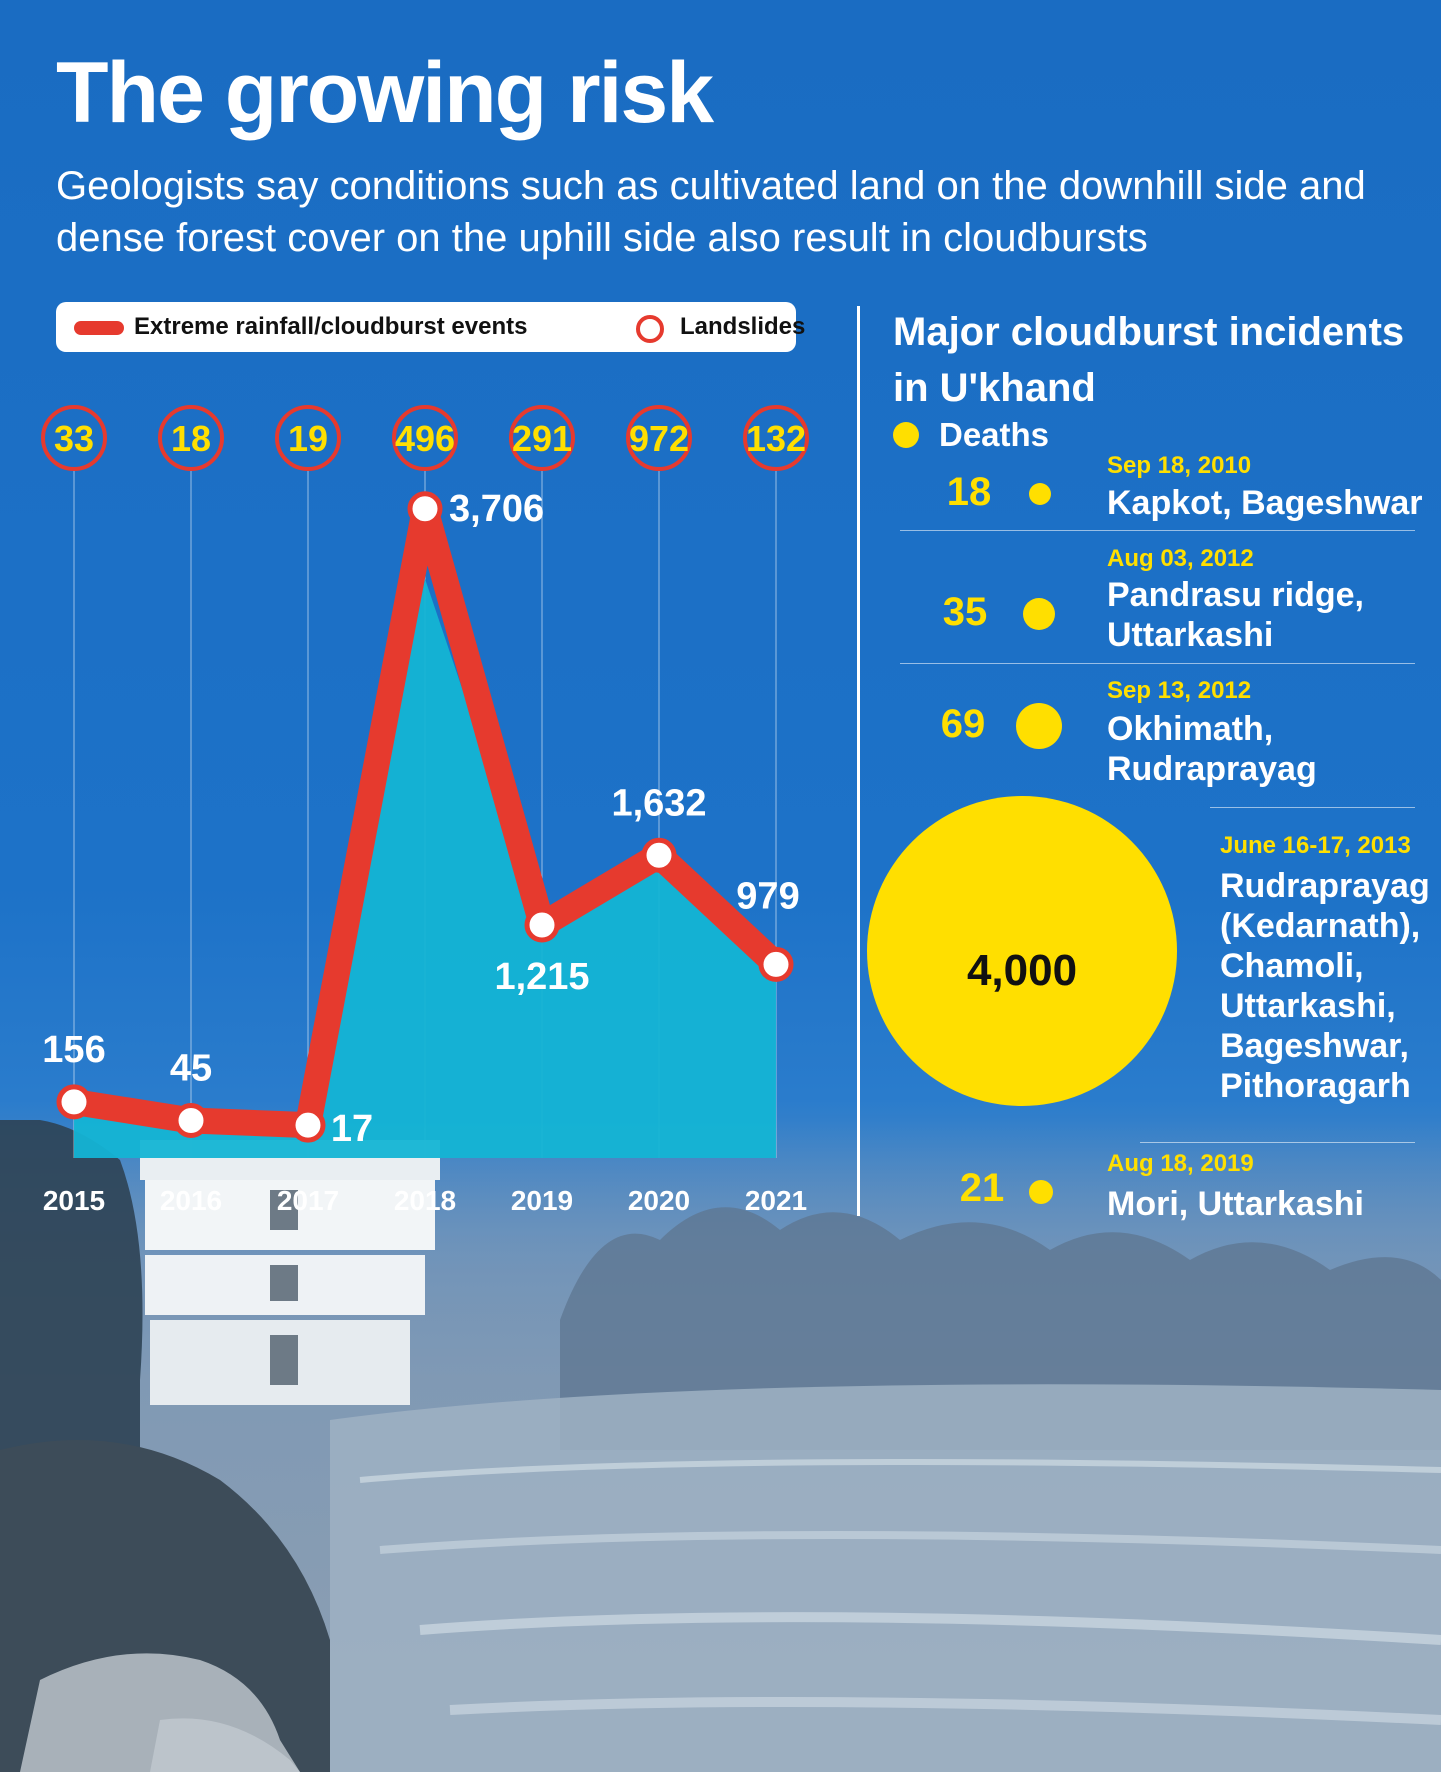 This screenshot has height=1772, width=1441. I want to click on incident-deaths: 35, so click(965, 612).